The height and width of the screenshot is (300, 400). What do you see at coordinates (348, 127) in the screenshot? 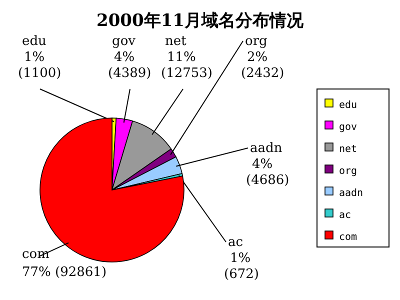
I see `legend-label: gov` at bounding box center [348, 127].